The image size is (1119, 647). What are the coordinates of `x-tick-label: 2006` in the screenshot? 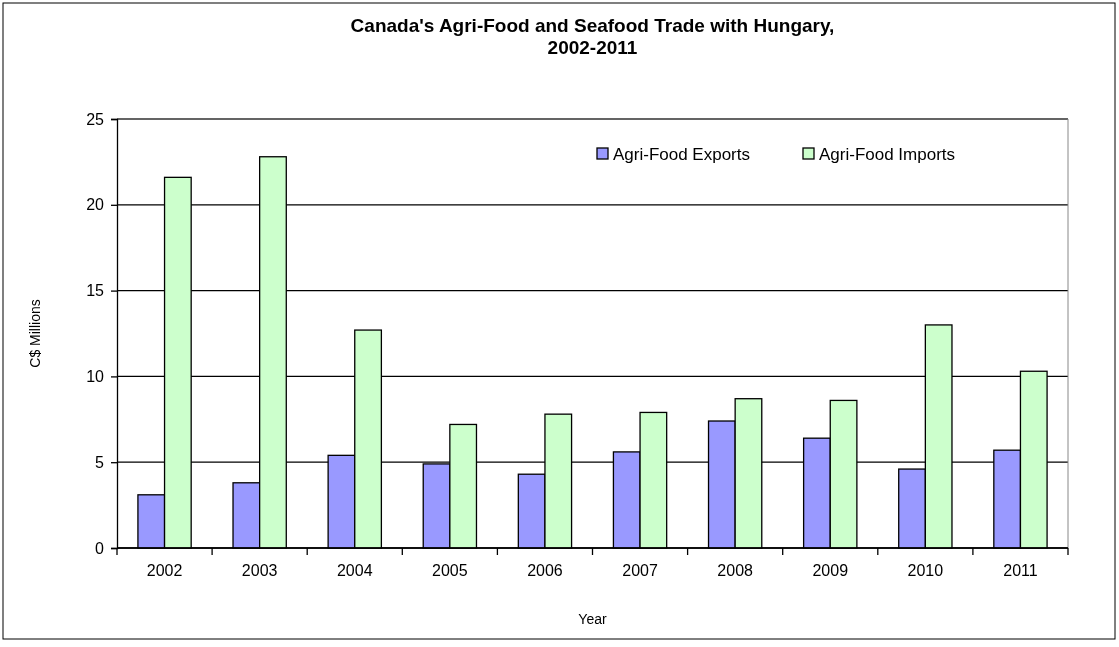 It's located at (545, 570).